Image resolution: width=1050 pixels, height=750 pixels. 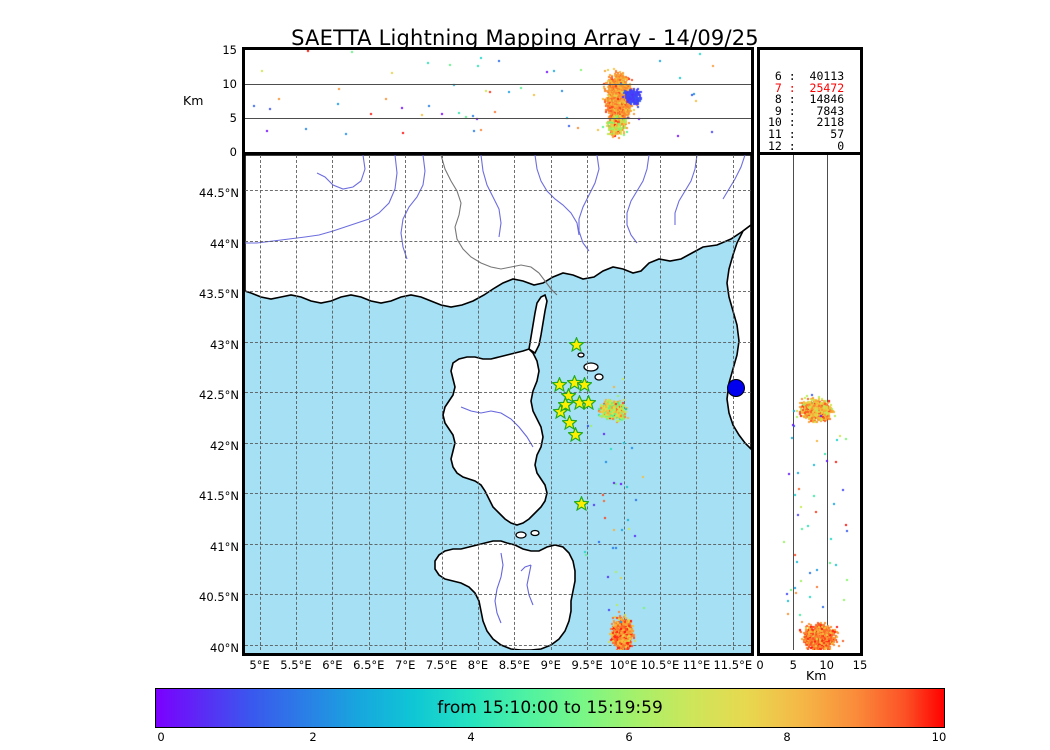 What do you see at coordinates (219, 496) in the screenshot?
I see `latitude-tick: 41.5°N` at bounding box center [219, 496].